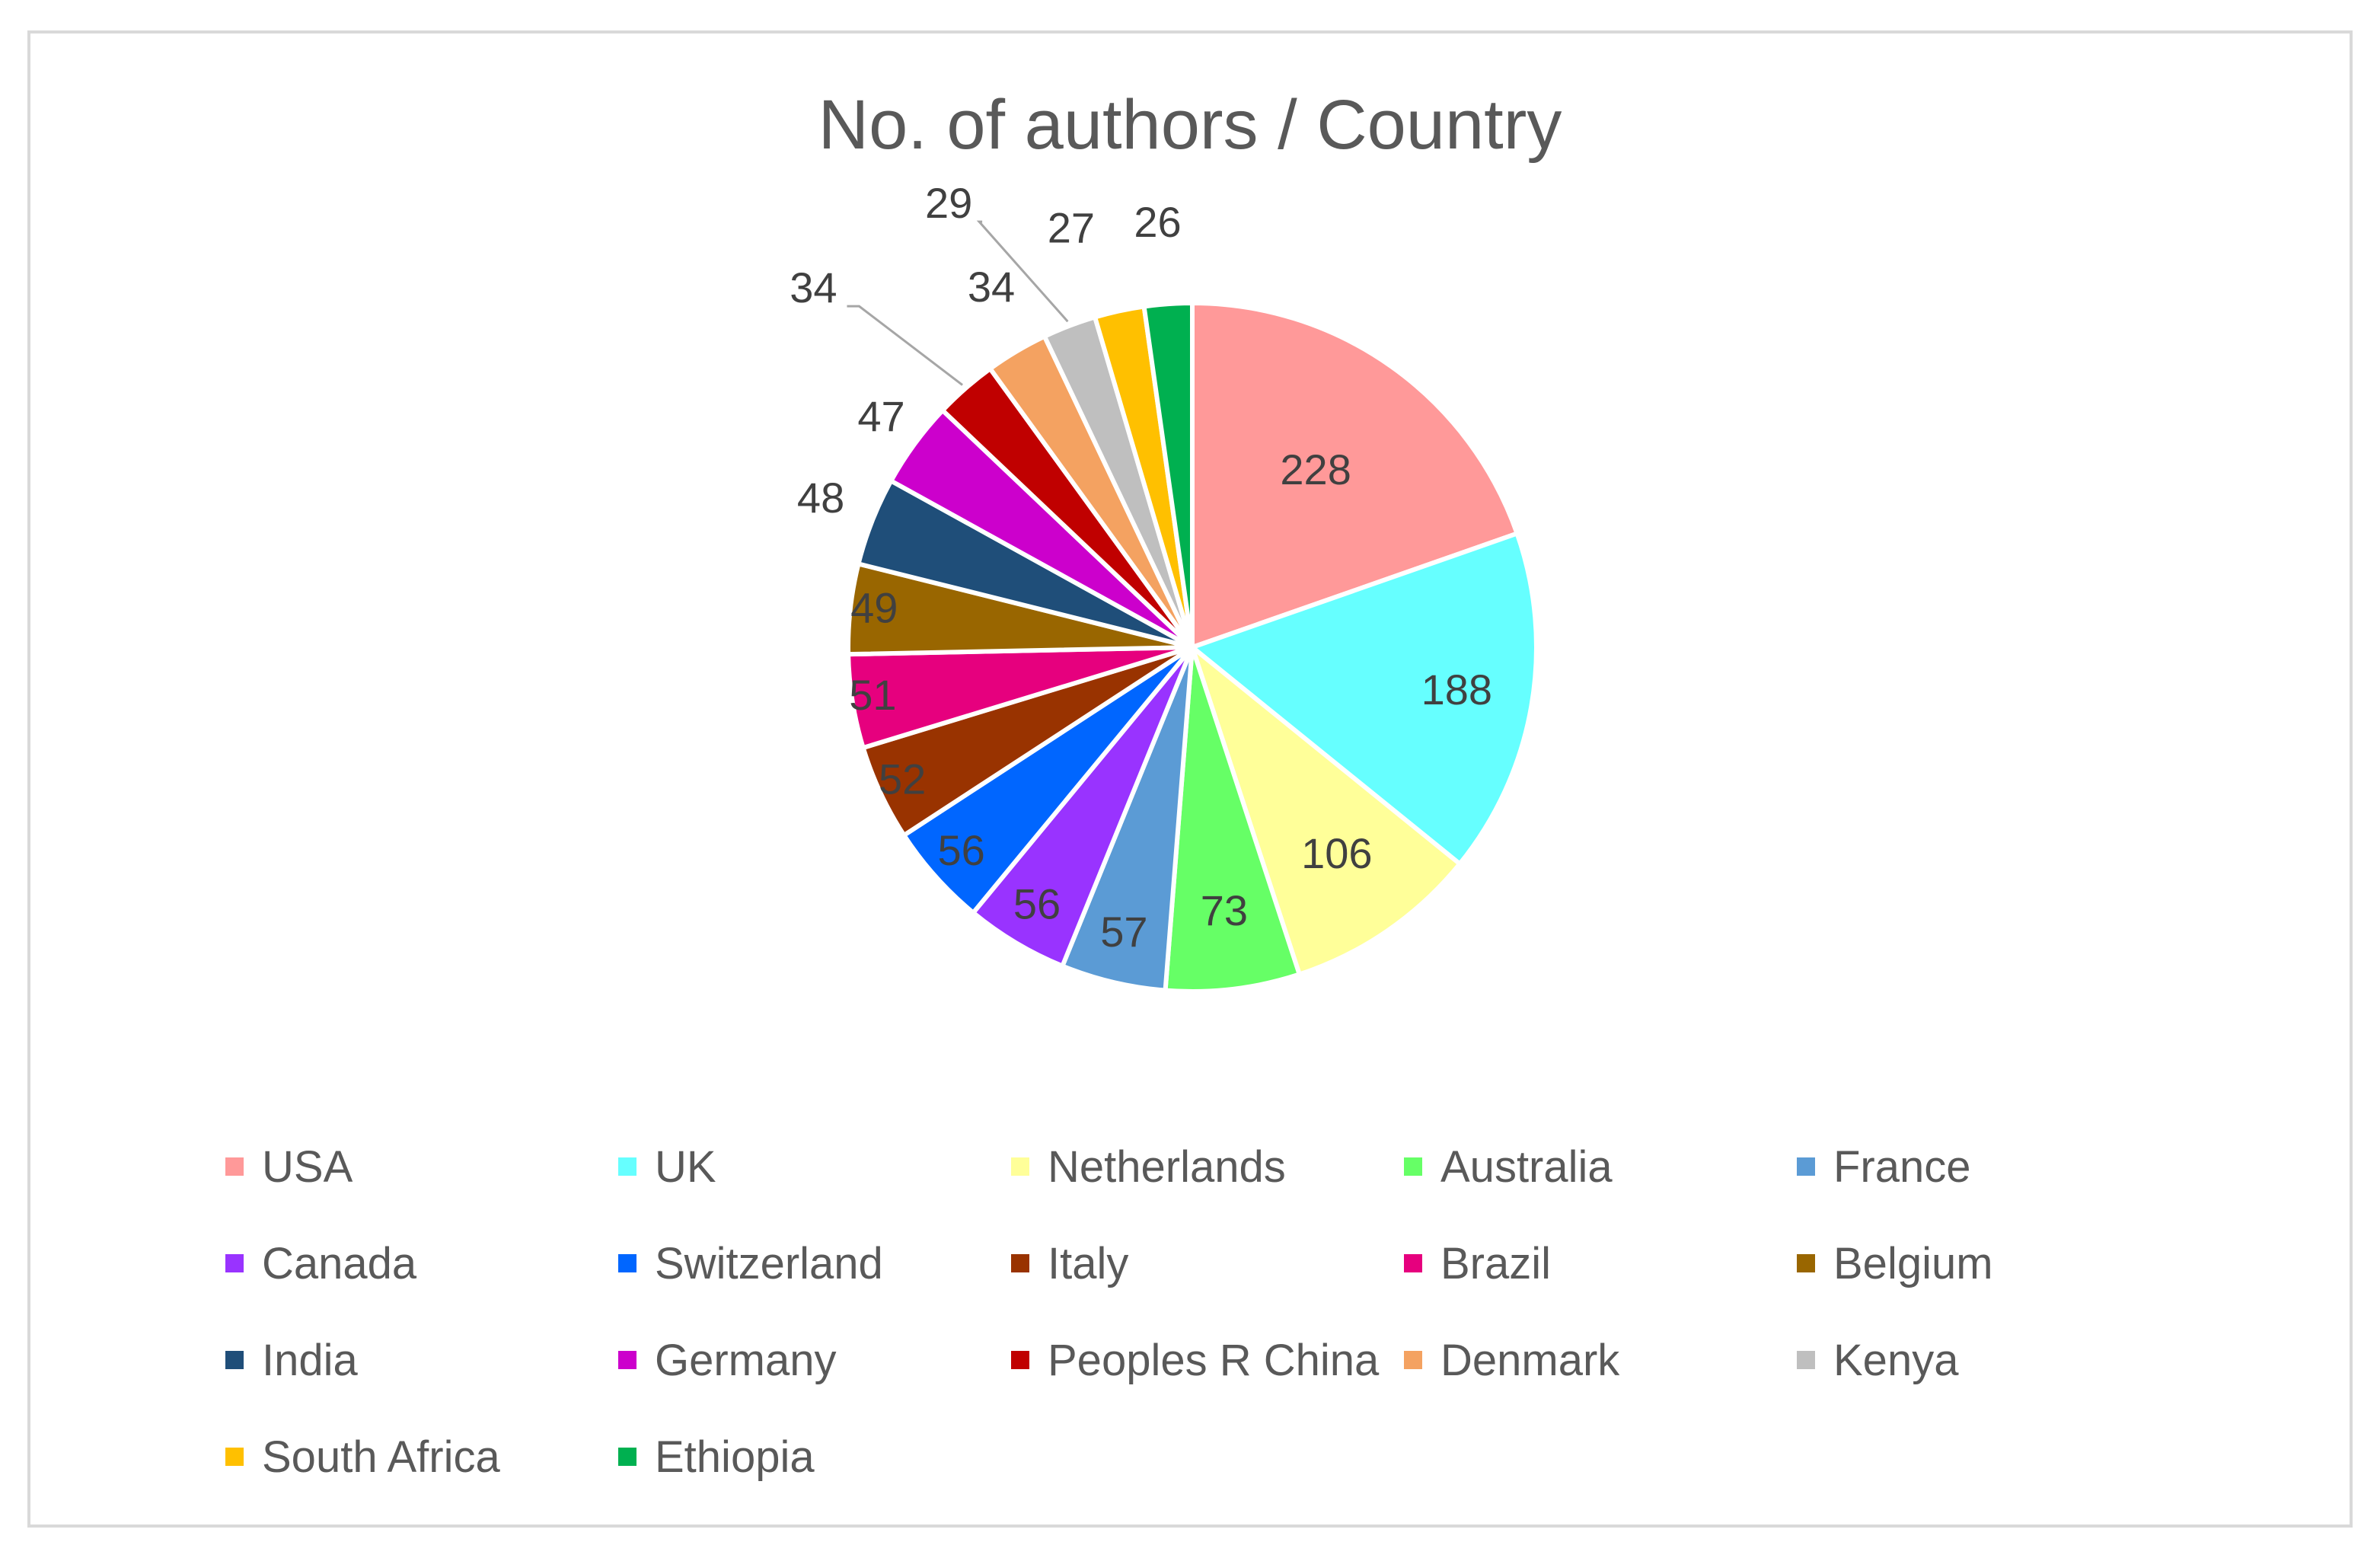 The width and height of the screenshot is (2380, 1558). Describe the element at coordinates (992, 287) in the screenshot. I see `data-label-denmark: 34` at that location.